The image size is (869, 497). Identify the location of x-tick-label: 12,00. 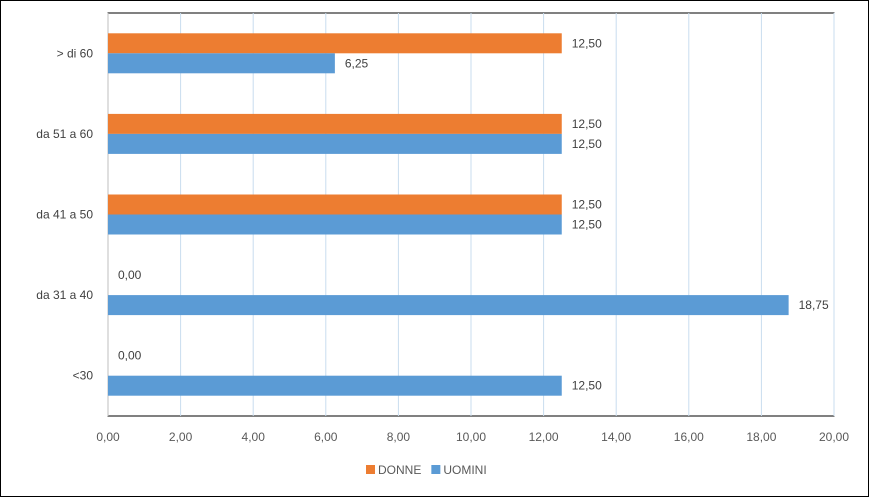
(544, 437).